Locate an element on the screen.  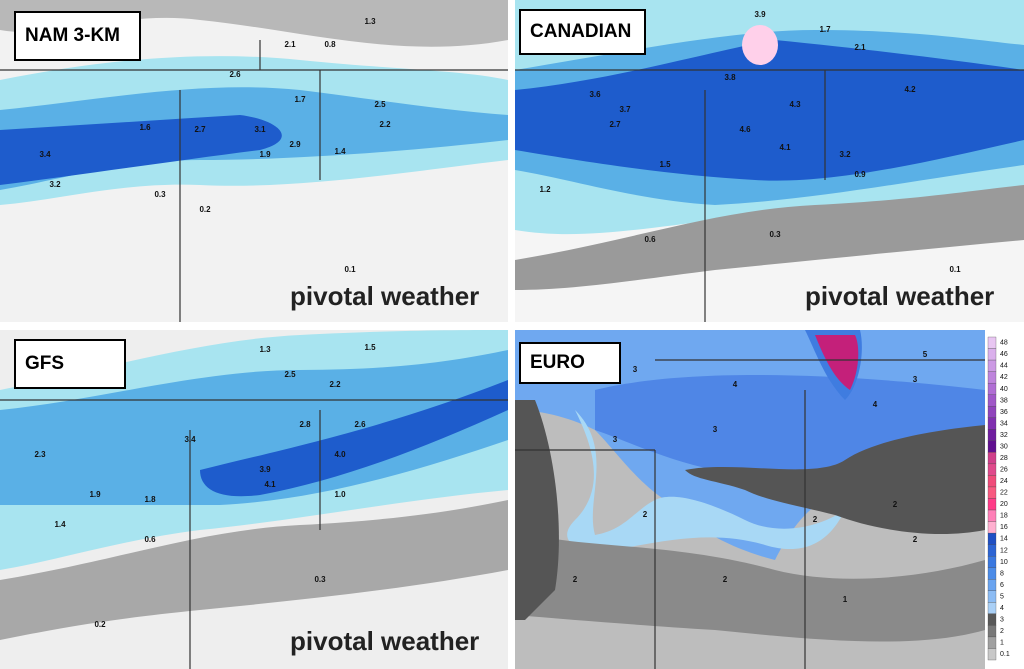
colorbar-tick: 48 is located at coordinates (1004, 343).